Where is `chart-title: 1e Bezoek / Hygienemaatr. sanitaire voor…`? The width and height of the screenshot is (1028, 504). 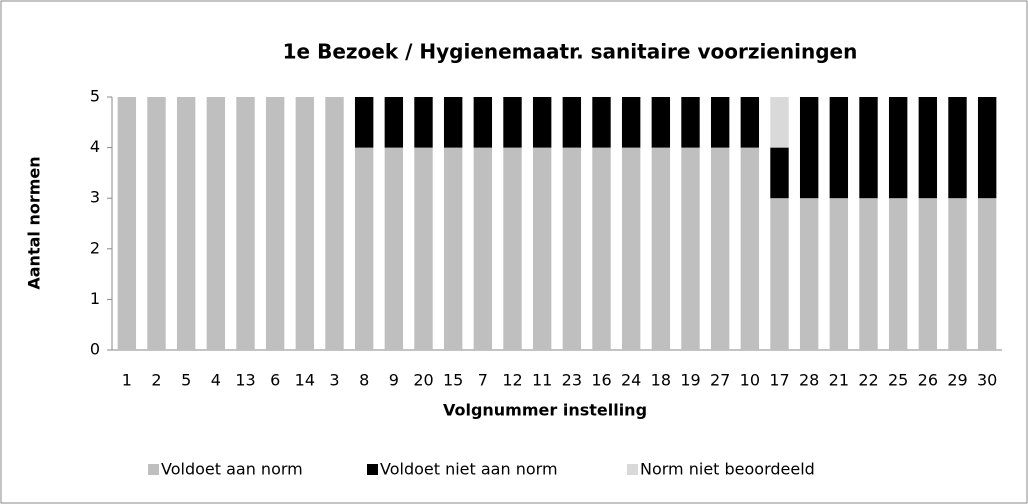
chart-title: 1e Bezoek / Hygienemaatr. sanitaire voor… is located at coordinates (570, 52).